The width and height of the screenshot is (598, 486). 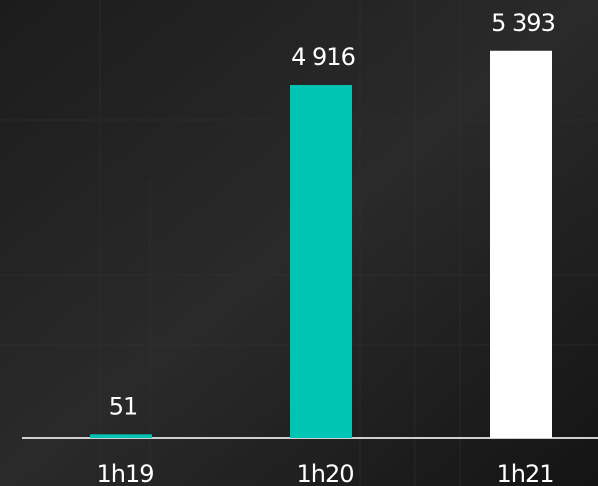 What do you see at coordinates (524, 473) in the screenshot?
I see `x-tick-label: 1h21` at bounding box center [524, 473].